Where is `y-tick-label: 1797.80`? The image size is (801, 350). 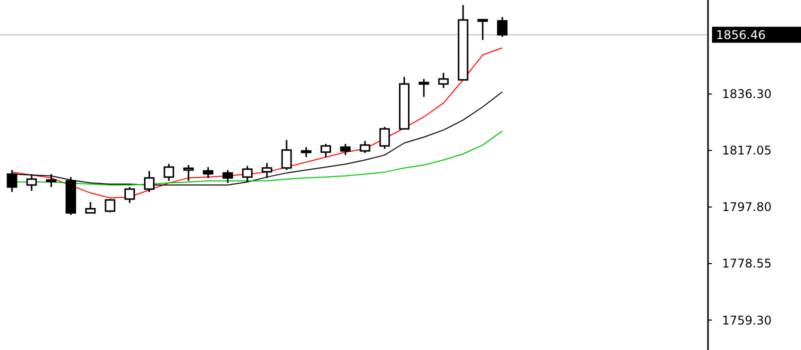
y-tick-label: 1797.80 is located at coordinates (747, 207).